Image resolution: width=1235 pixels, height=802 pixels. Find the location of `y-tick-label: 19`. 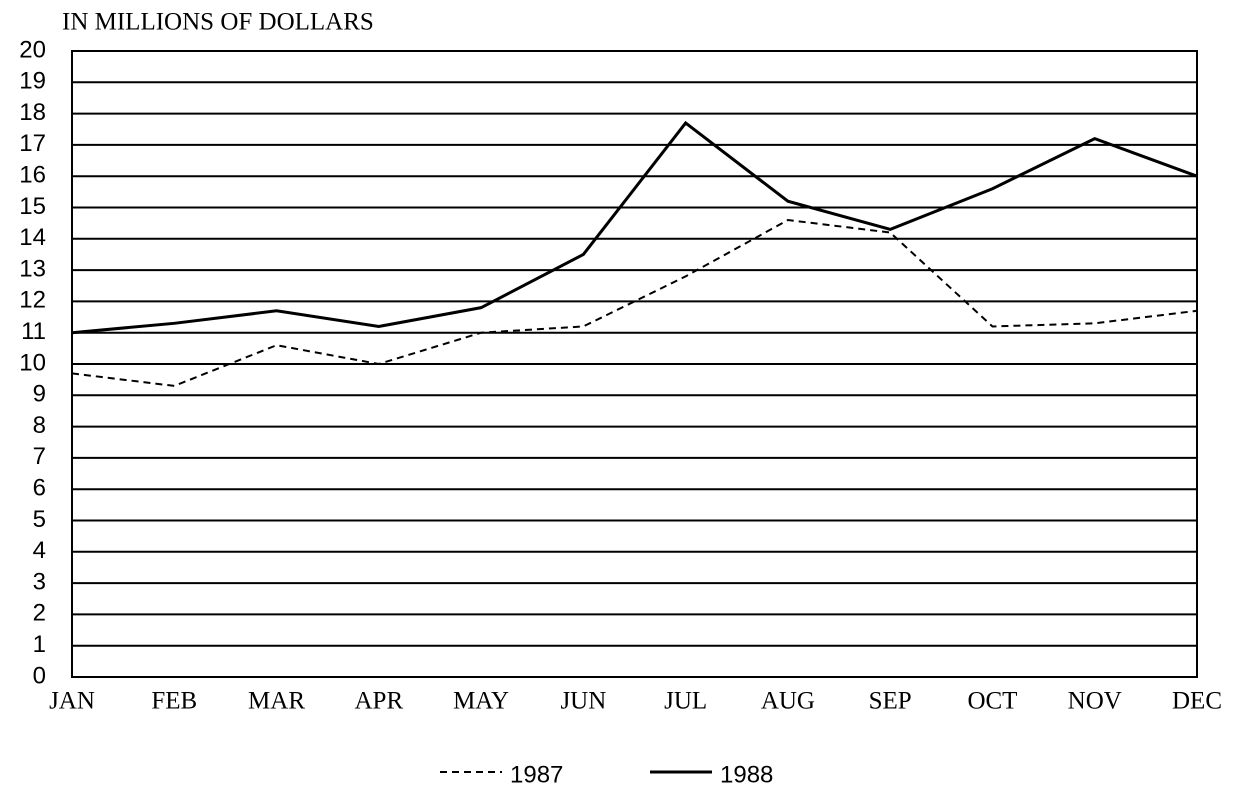

y-tick-label: 19 is located at coordinates (32, 81).